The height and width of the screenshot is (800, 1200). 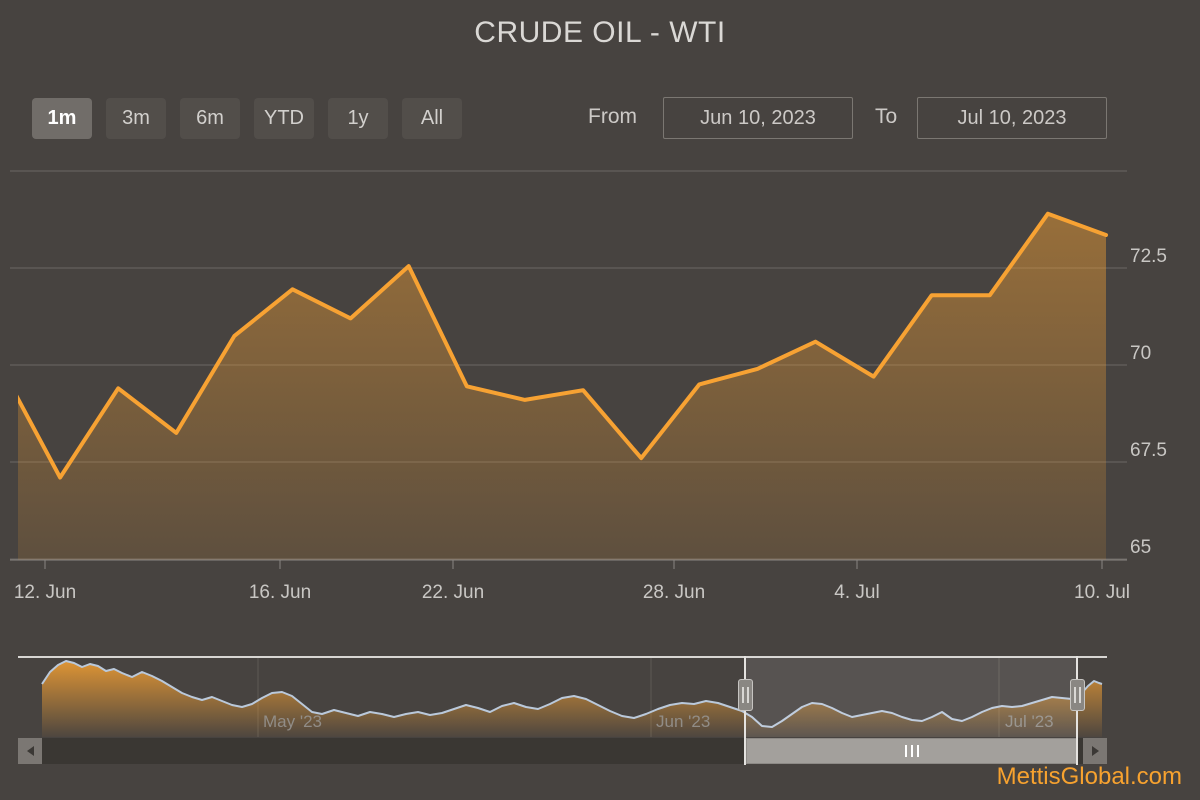 I want to click on left-arrow-icon, so click(x=30, y=751).